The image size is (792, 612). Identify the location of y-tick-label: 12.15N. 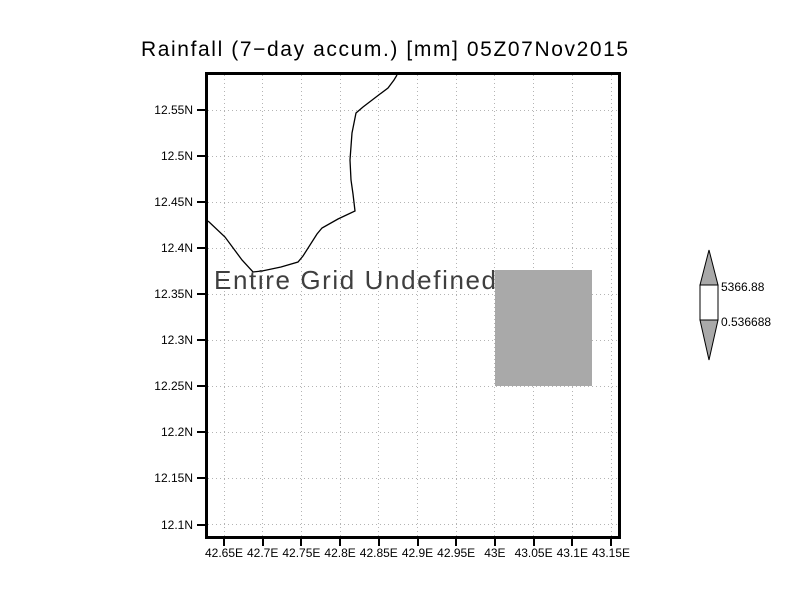
(173, 478).